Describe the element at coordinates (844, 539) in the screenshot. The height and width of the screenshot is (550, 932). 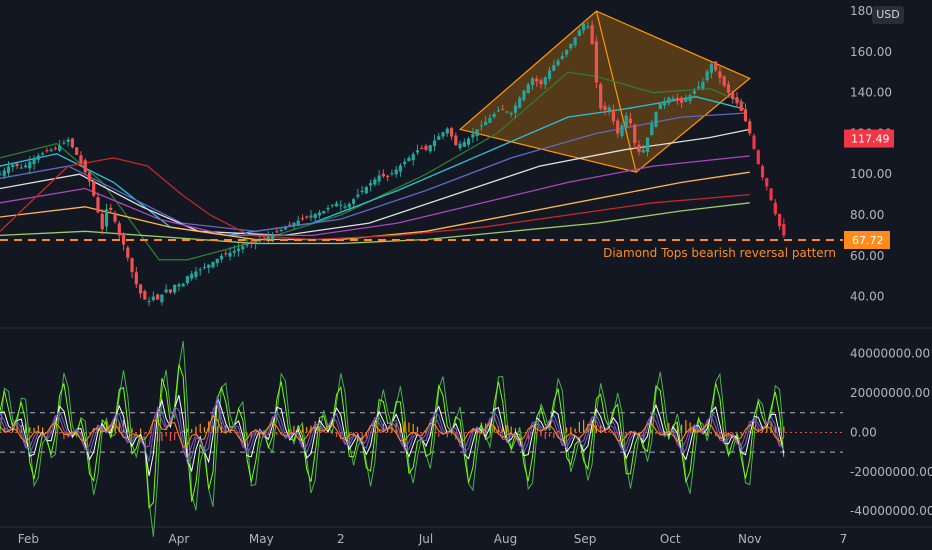
I see `time-tick-label: 7` at that location.